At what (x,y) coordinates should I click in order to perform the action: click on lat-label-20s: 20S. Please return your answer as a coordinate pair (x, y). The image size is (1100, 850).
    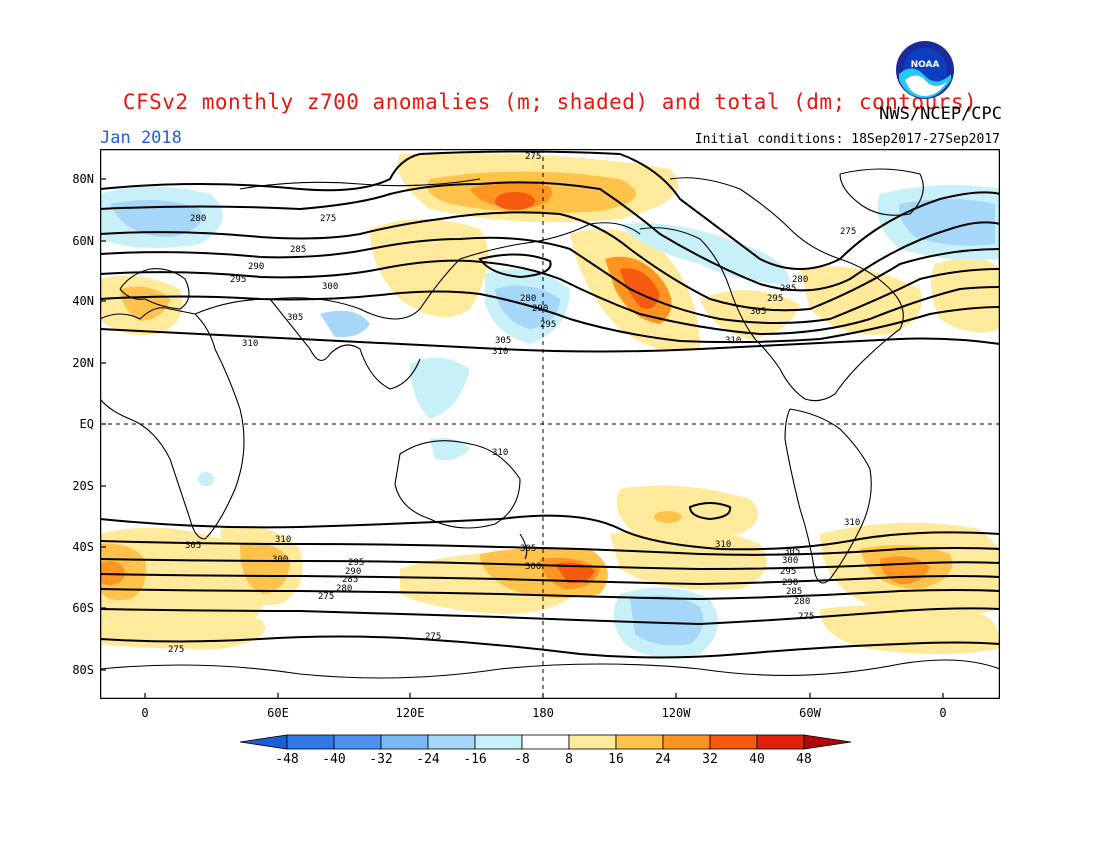
    Looking at the image, I should click on (83, 486).